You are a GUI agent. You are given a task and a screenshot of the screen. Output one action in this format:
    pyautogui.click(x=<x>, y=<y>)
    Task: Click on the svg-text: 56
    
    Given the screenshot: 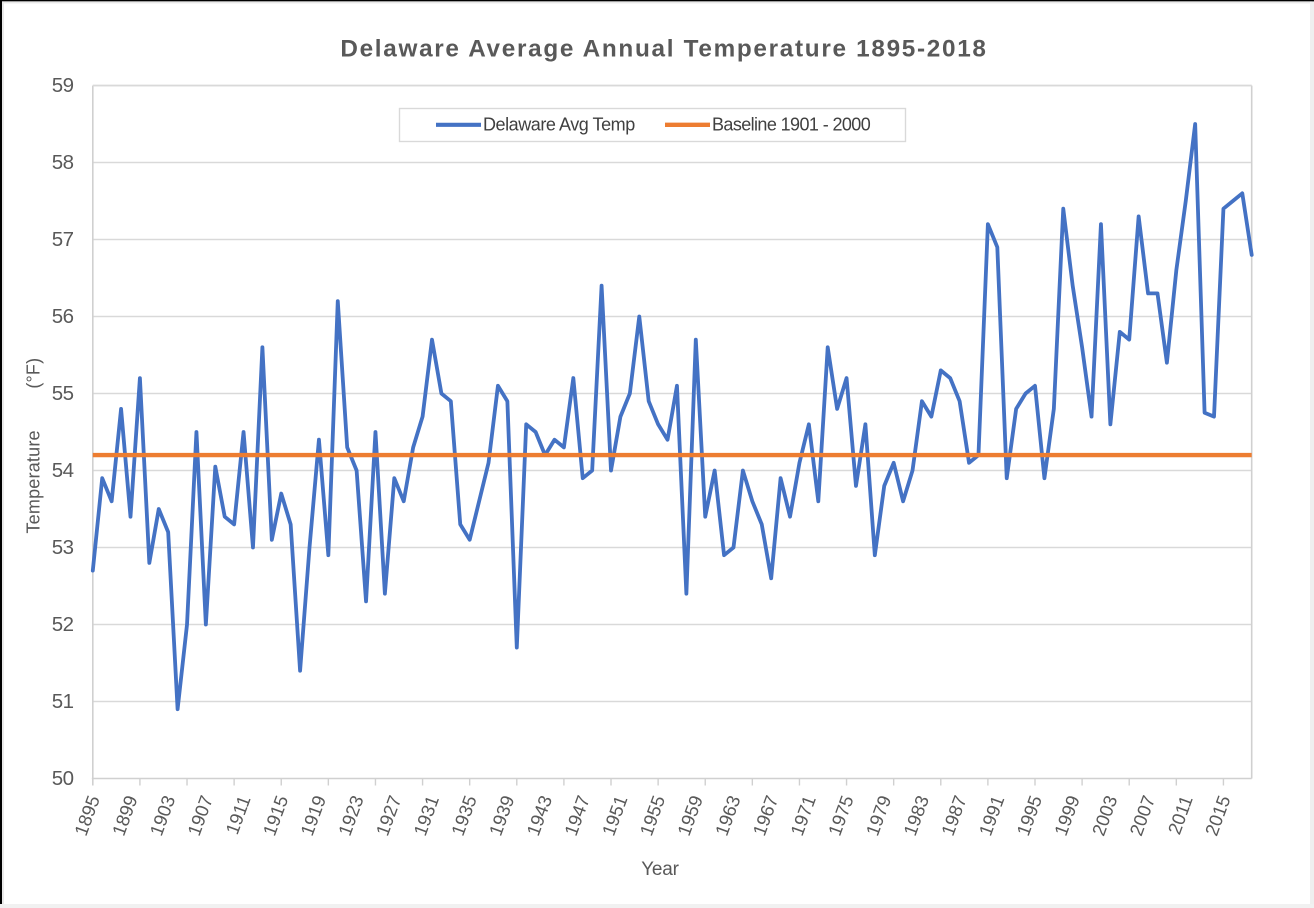 What is the action you would take?
    pyautogui.click(x=63, y=316)
    